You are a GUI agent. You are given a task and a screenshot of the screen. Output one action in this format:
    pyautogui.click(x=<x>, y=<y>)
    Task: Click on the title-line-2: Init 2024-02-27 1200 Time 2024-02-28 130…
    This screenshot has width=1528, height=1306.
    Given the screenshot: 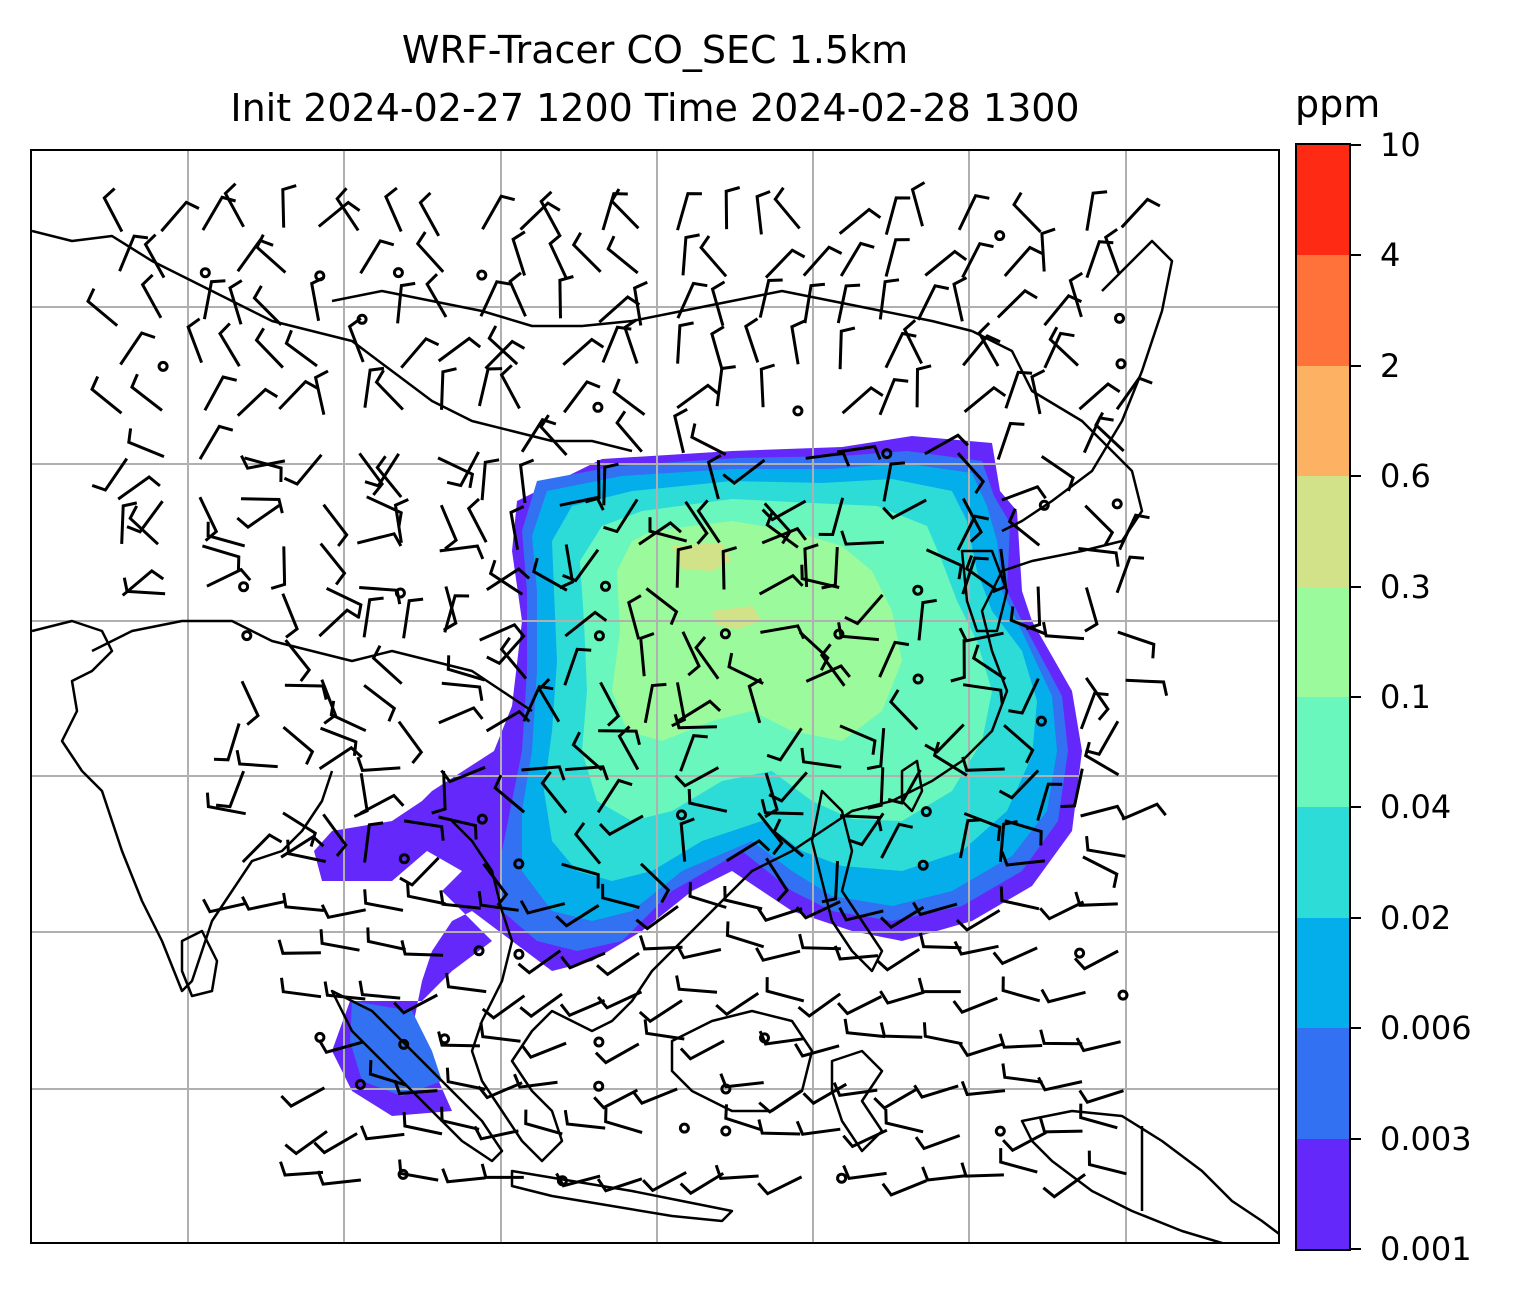 What is the action you would take?
    pyautogui.click(x=655, y=108)
    